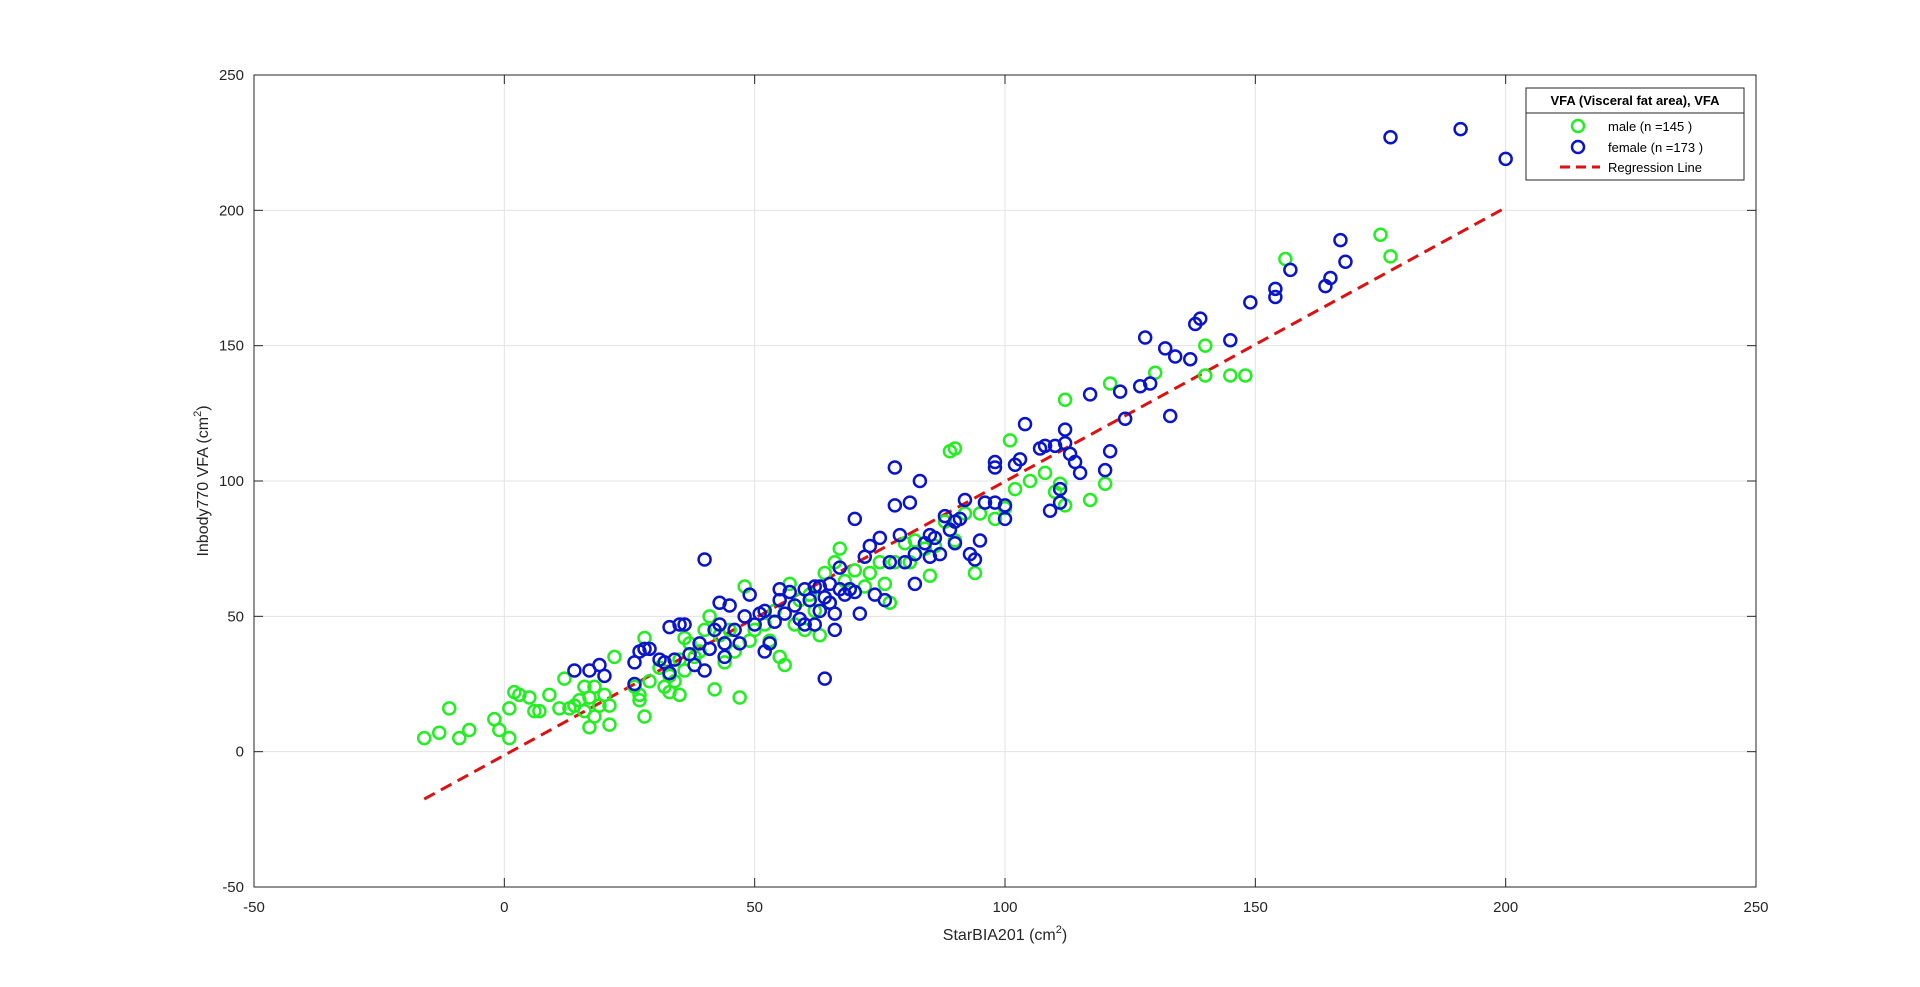 This screenshot has width=1920, height=987. What do you see at coordinates (231, 346) in the screenshot?
I see `y-tick-label: 150` at bounding box center [231, 346].